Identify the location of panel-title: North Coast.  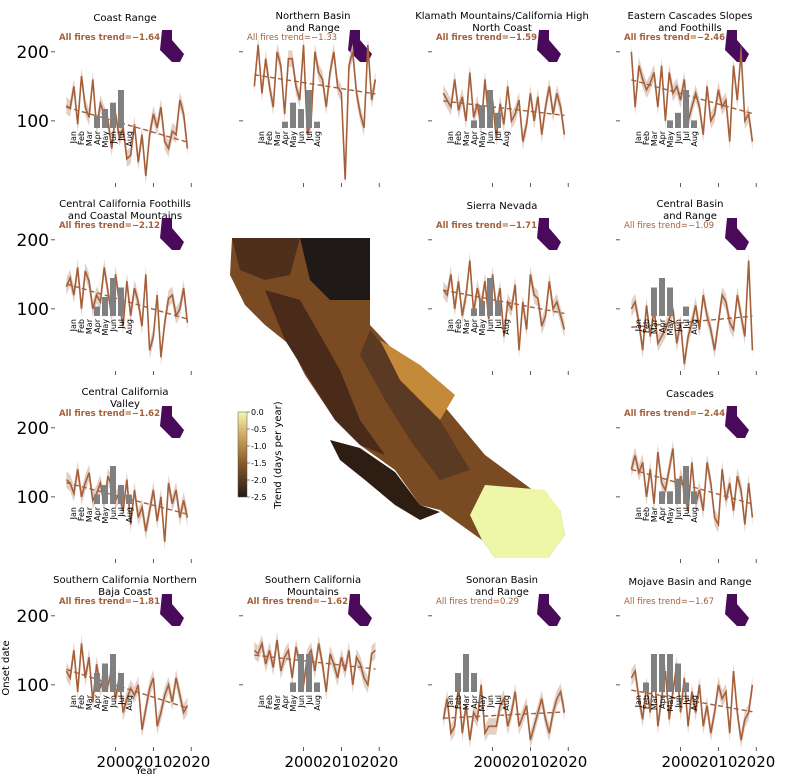
(502, 28).